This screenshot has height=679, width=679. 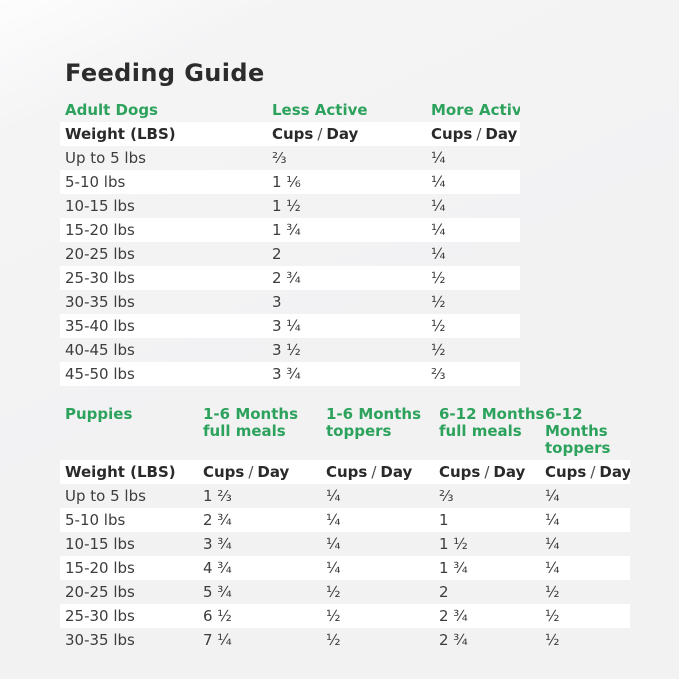 I want to click on weight-cell: 45-50 lbs, so click(x=100, y=374).